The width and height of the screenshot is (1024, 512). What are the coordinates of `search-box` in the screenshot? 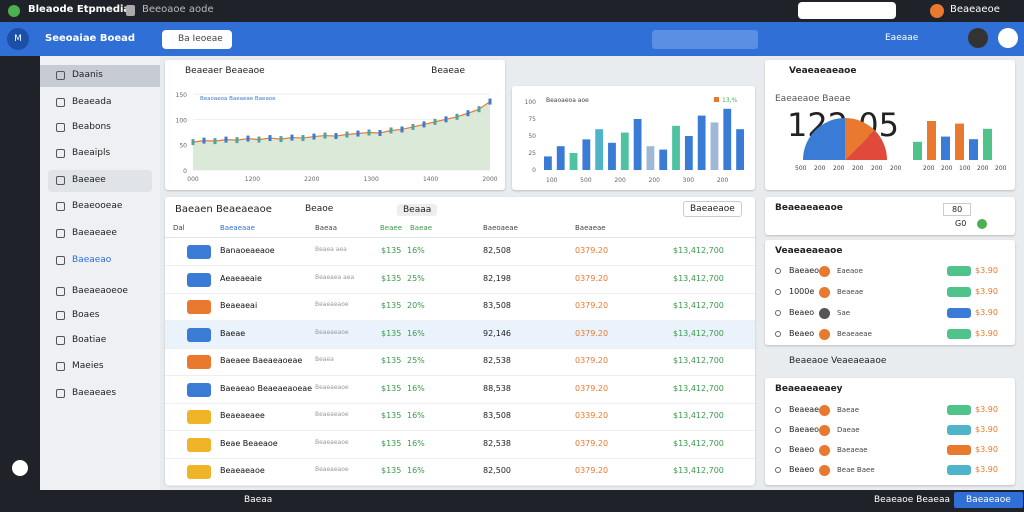 It's located at (847, 10).